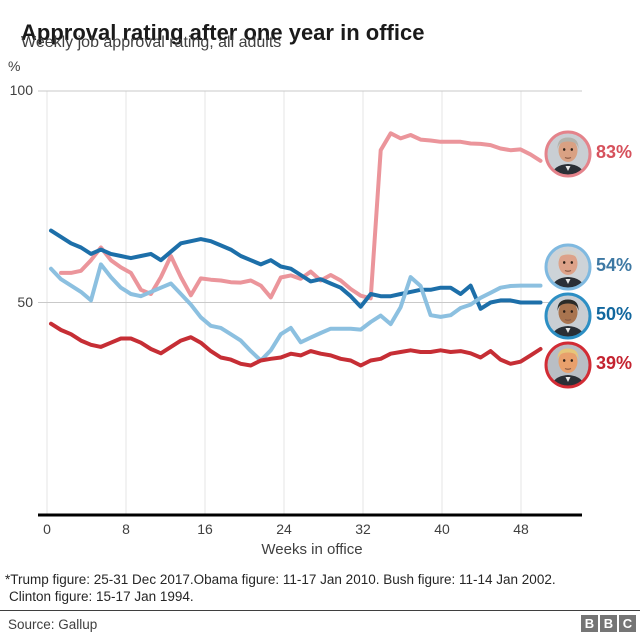  What do you see at coordinates (296, 344) in the screenshot?
I see `line-series-trump` at bounding box center [296, 344].